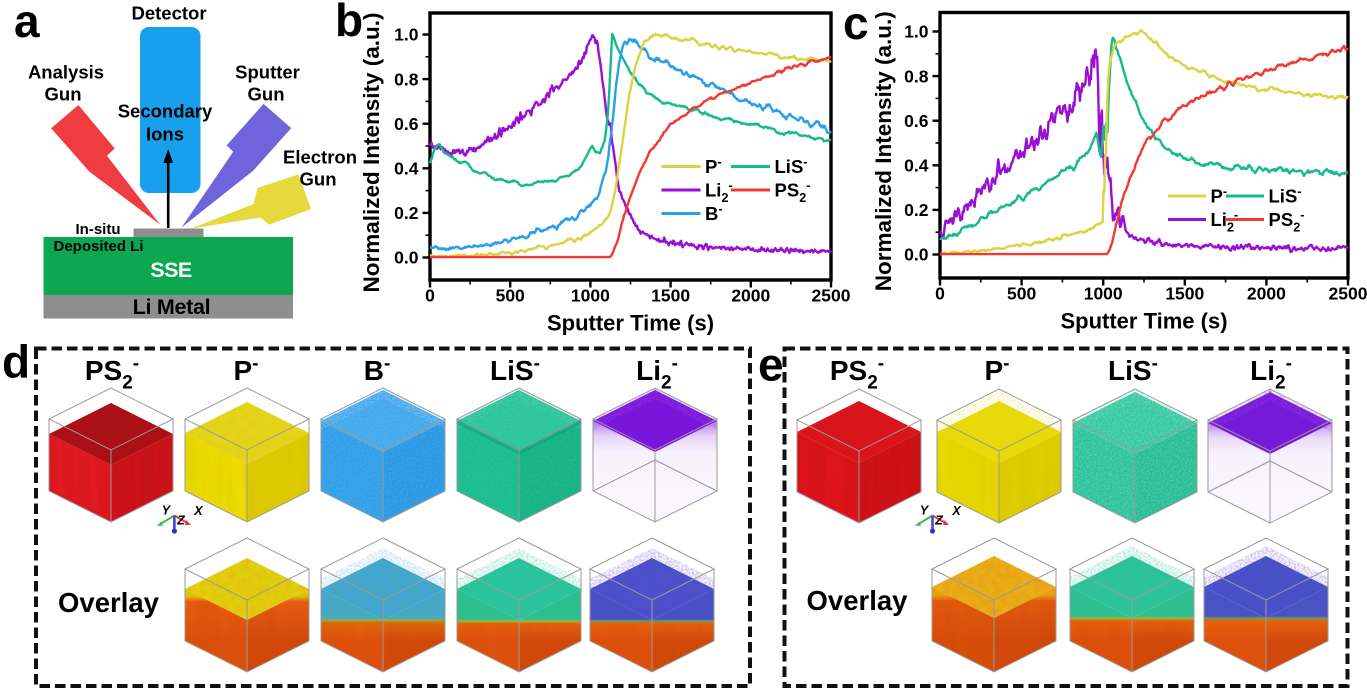  What do you see at coordinates (267, 72) in the screenshot?
I see `svg-text: Sputter` at bounding box center [267, 72].